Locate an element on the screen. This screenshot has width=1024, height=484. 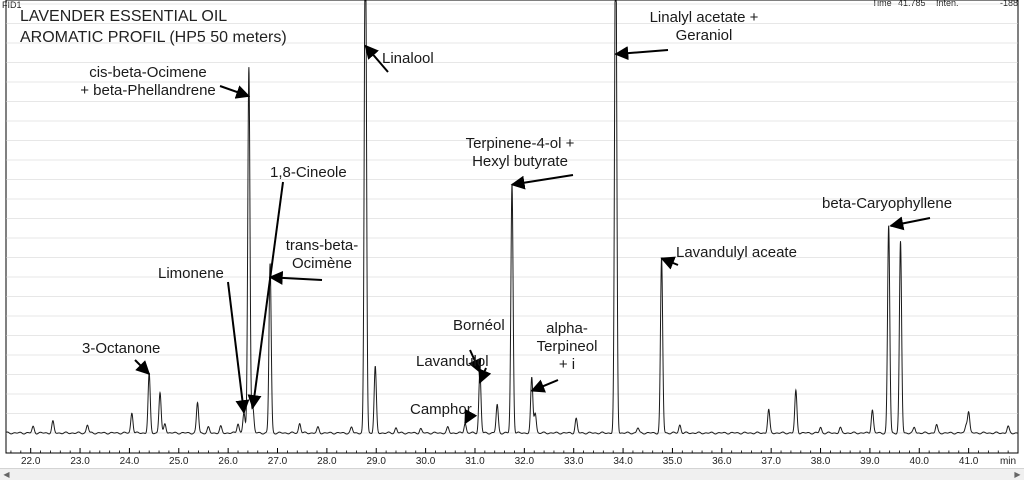
scroll-left-arrow: ◀ is located at coordinates (6, 474).